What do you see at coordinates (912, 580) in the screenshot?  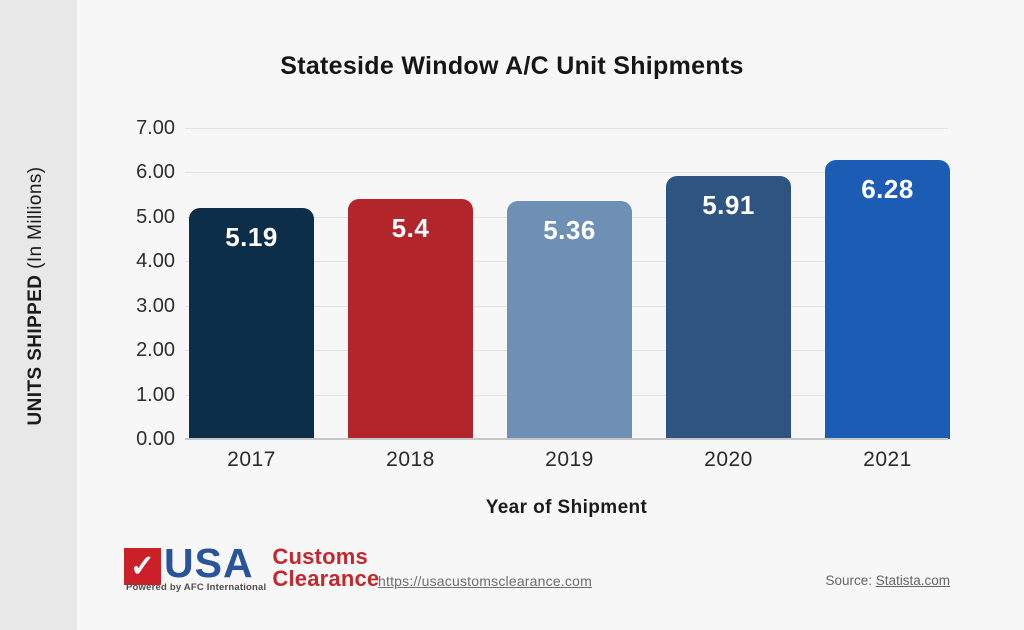 I see `source-link: Statista.com` at bounding box center [912, 580].